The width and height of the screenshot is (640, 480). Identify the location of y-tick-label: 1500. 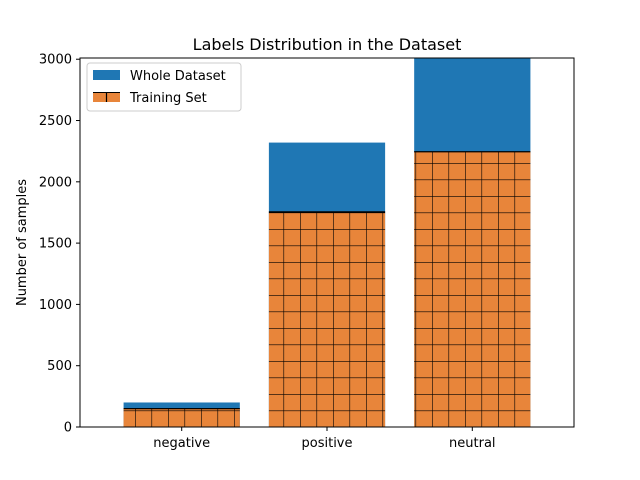
(55, 244).